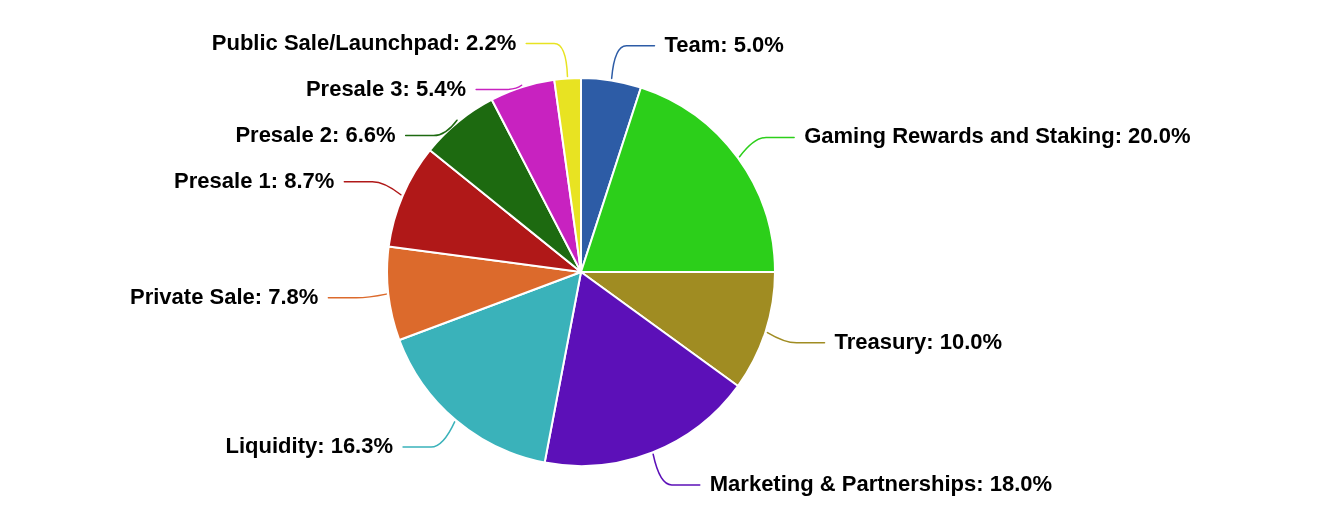  I want to click on slice-label: Marketing & Partnerships: 18.0%, so click(881, 483).